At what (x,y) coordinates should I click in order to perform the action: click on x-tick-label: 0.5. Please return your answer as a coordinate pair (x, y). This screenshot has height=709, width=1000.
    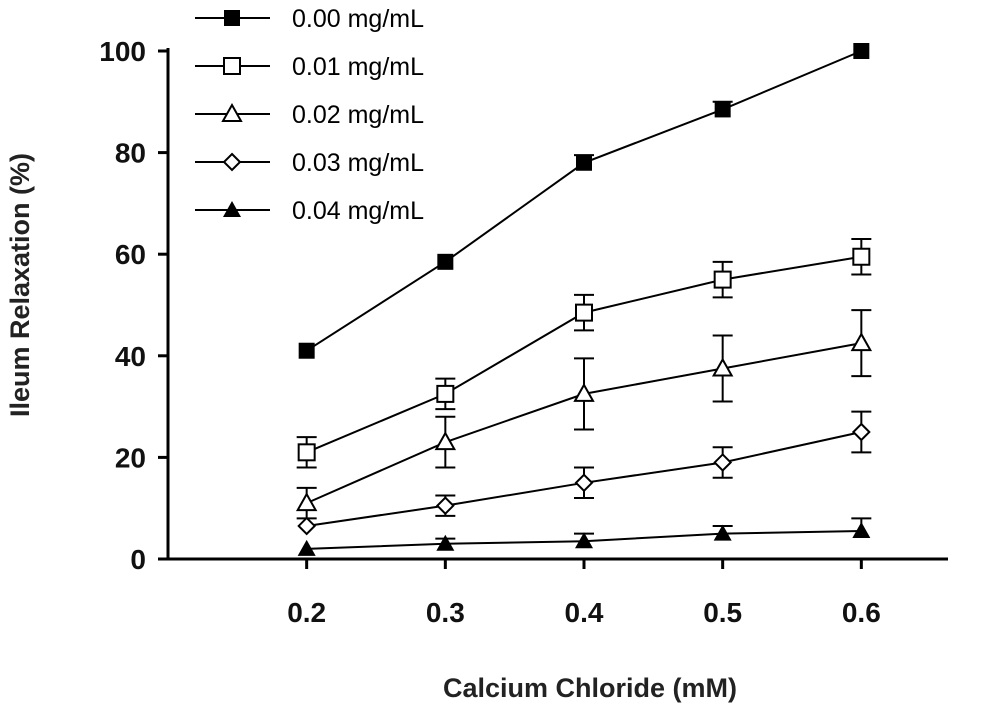
    Looking at the image, I should click on (722, 612).